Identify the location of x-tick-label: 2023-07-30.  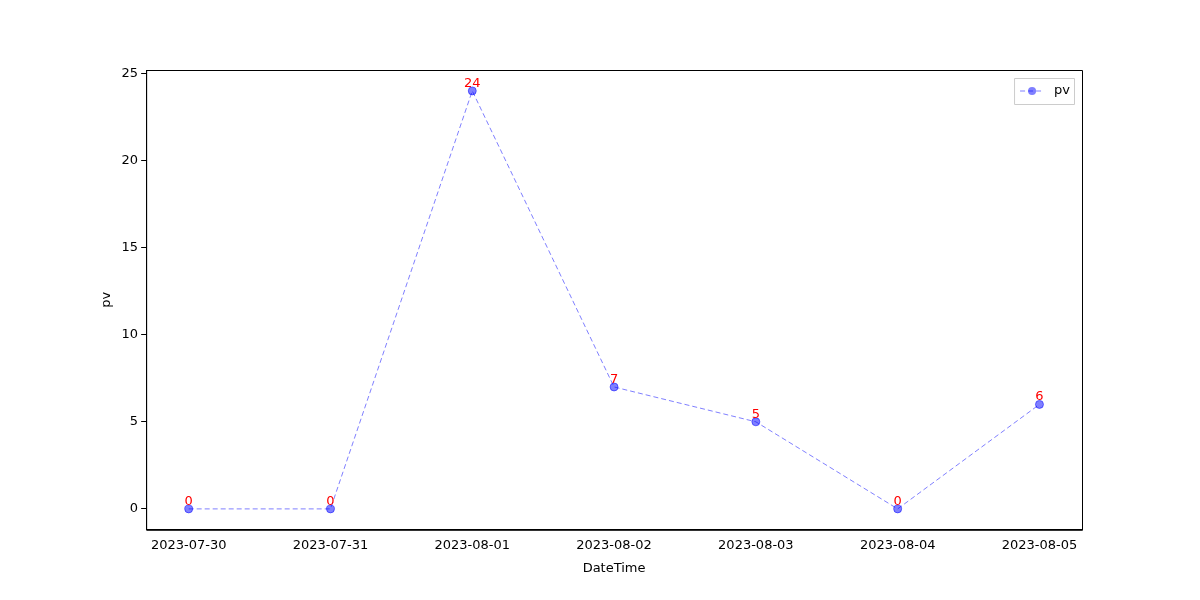
(188, 544).